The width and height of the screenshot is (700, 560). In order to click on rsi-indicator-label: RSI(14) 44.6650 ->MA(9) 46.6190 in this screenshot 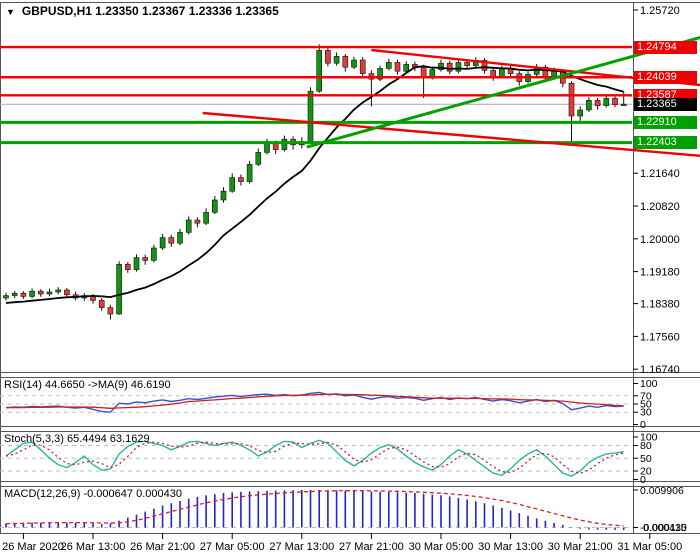, I will do `click(87, 385)`.